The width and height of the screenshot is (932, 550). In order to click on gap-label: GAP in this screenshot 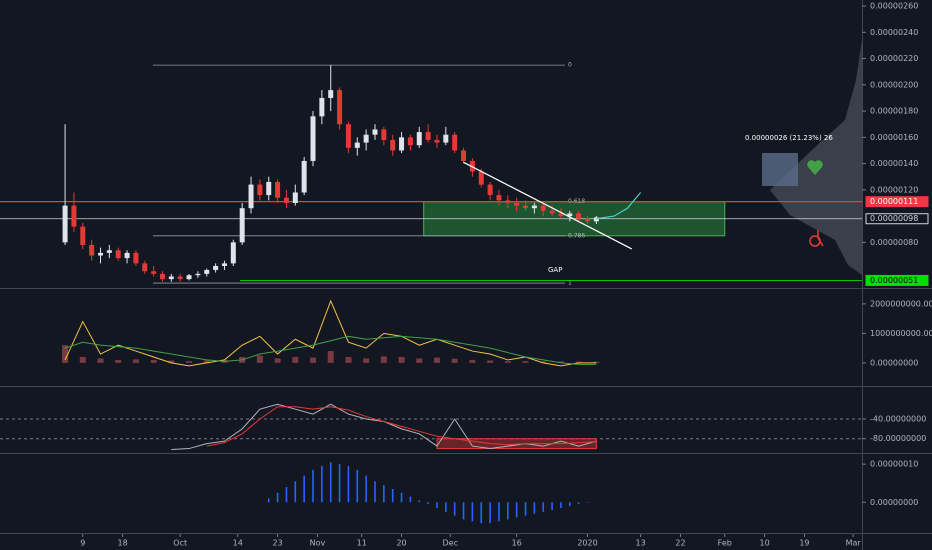, I will do `click(555, 270)`.